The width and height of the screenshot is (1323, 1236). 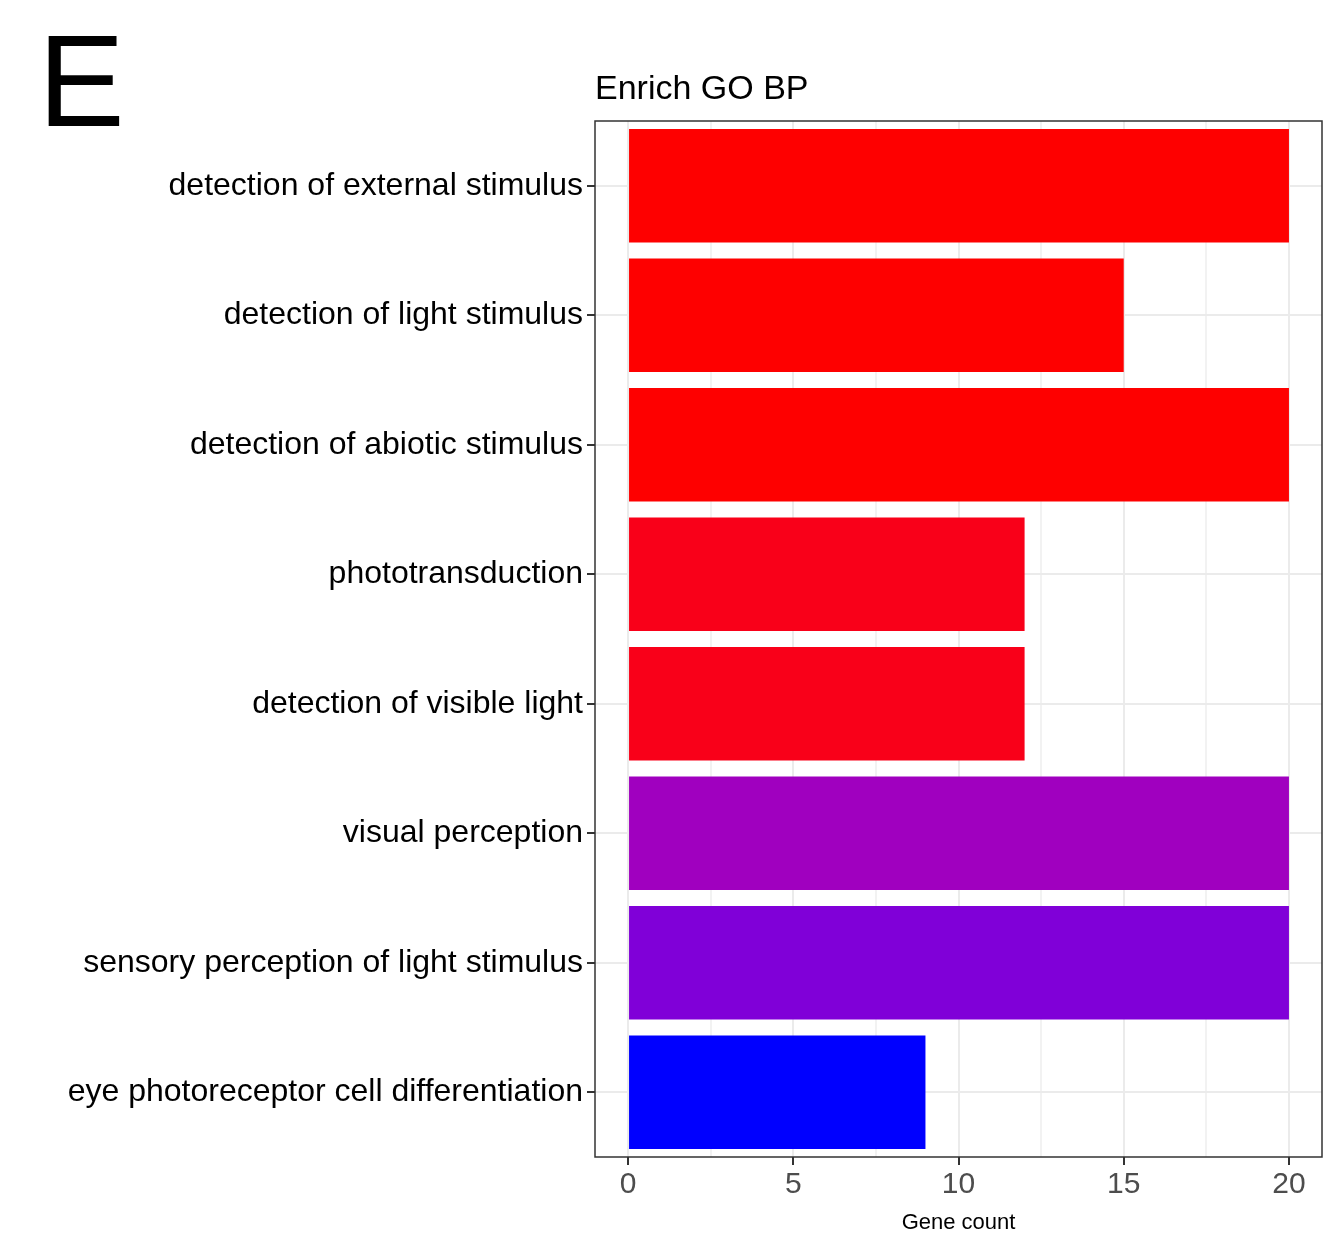 What do you see at coordinates (702, 87) in the screenshot?
I see `chart-title: Enrich GO BP` at bounding box center [702, 87].